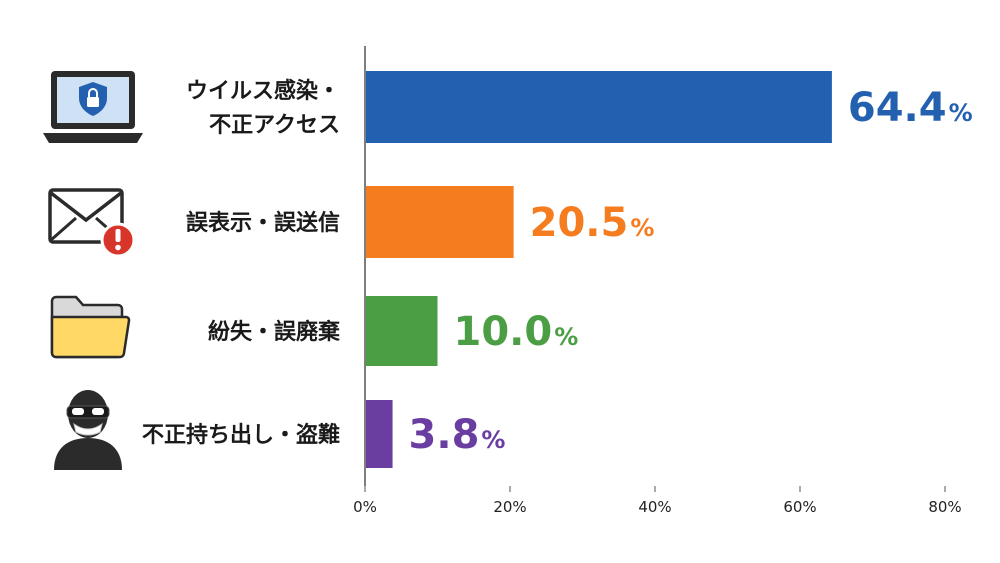 The width and height of the screenshot is (1000, 563). I want to click on category-label-line: 不正持ち出し・盗難, so click(241, 435).